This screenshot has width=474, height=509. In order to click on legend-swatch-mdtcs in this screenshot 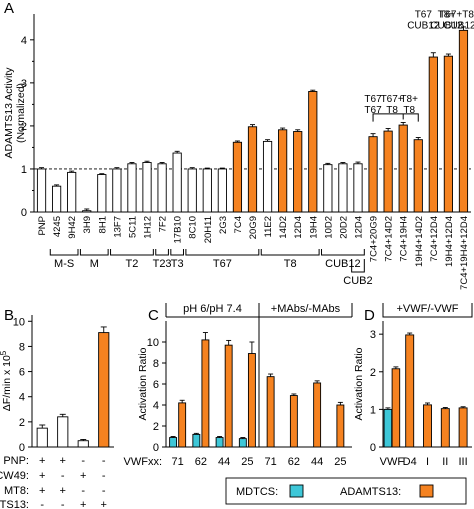, I will do `click(296, 491)`.